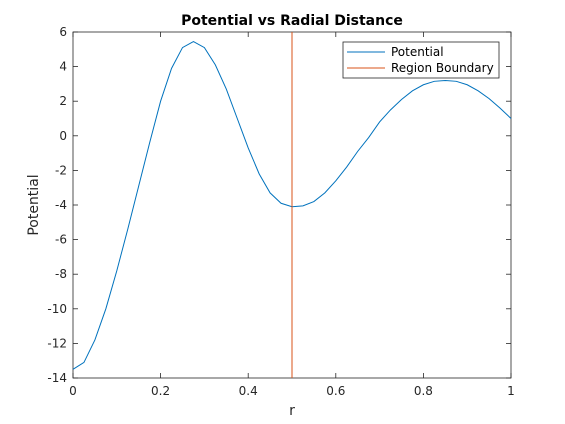  I want to click on y-tick-label: -8, so click(61, 274).